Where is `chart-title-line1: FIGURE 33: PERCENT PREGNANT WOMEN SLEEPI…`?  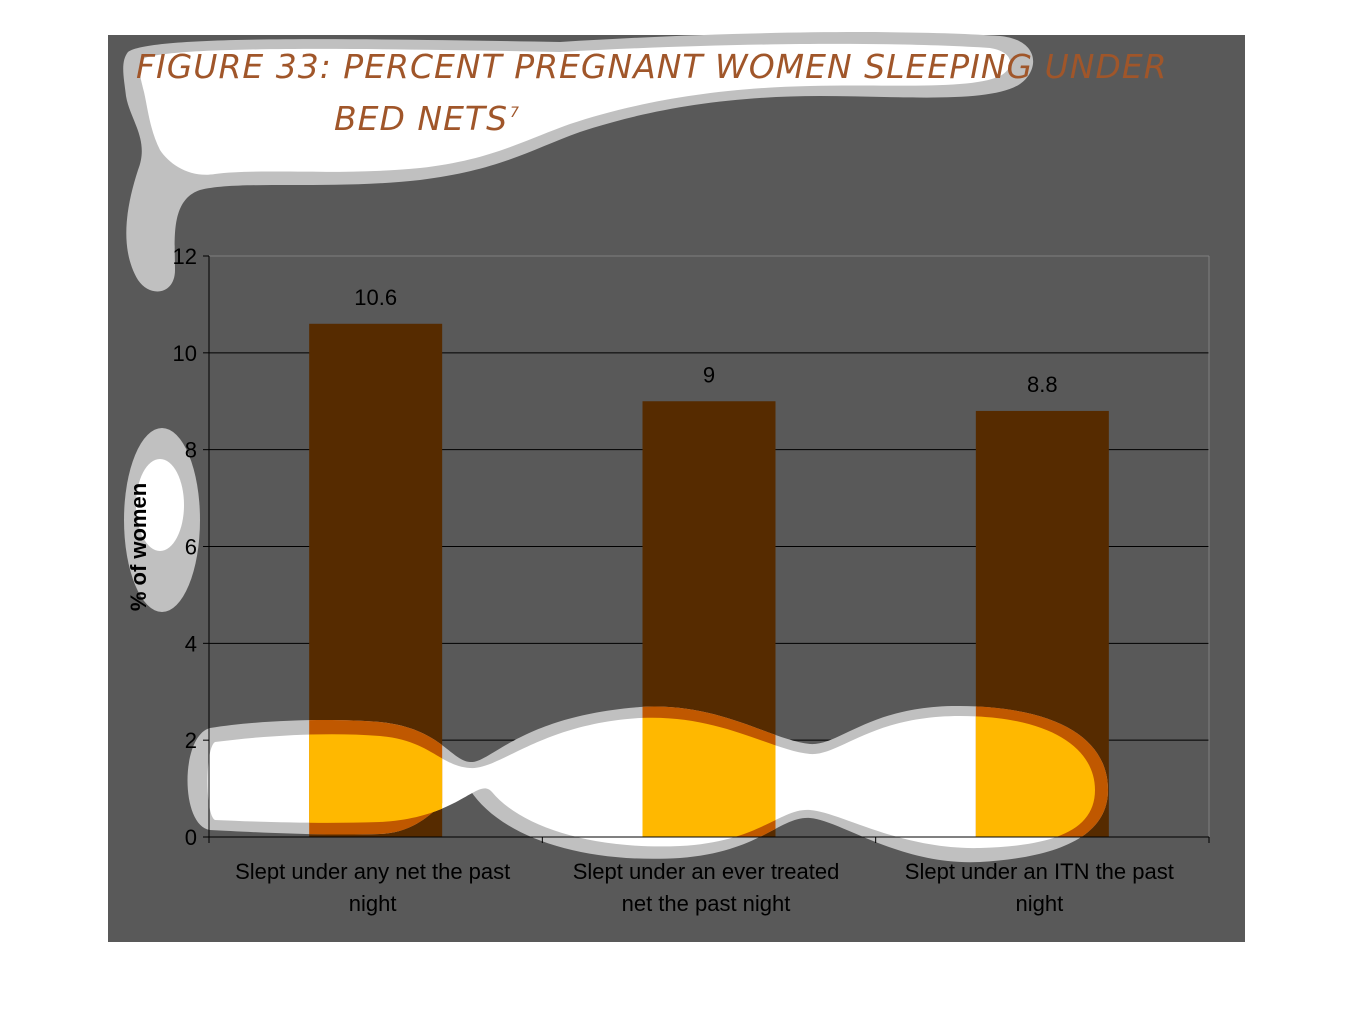 chart-title-line1: FIGURE 33: PERCENT PREGNANT WOMEN SLEEPI… is located at coordinates (652, 66).